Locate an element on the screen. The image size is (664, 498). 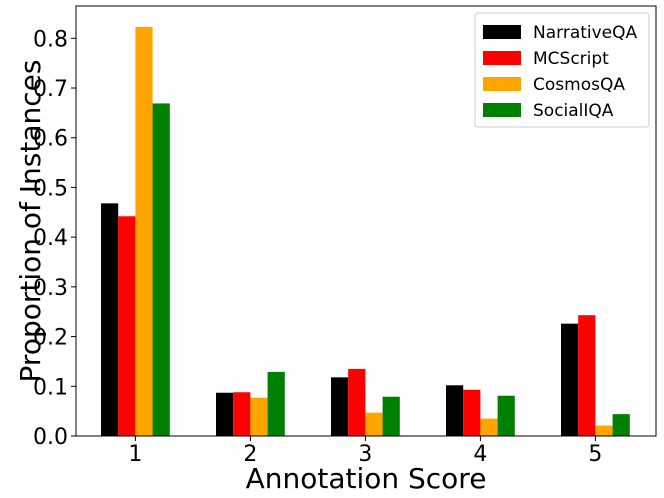
legend-label-socialiqa: SocialIQA is located at coordinates (573, 111).